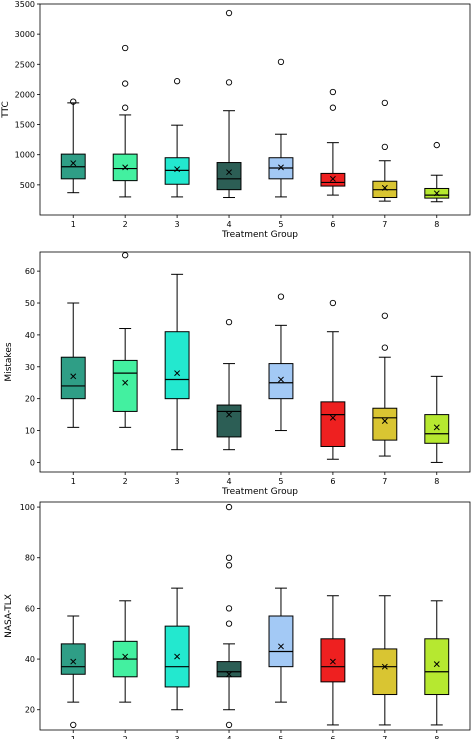 This screenshot has height=739, width=474. What do you see at coordinates (27, 185) in the screenshot?
I see `y-tick-label: 500` at bounding box center [27, 185].